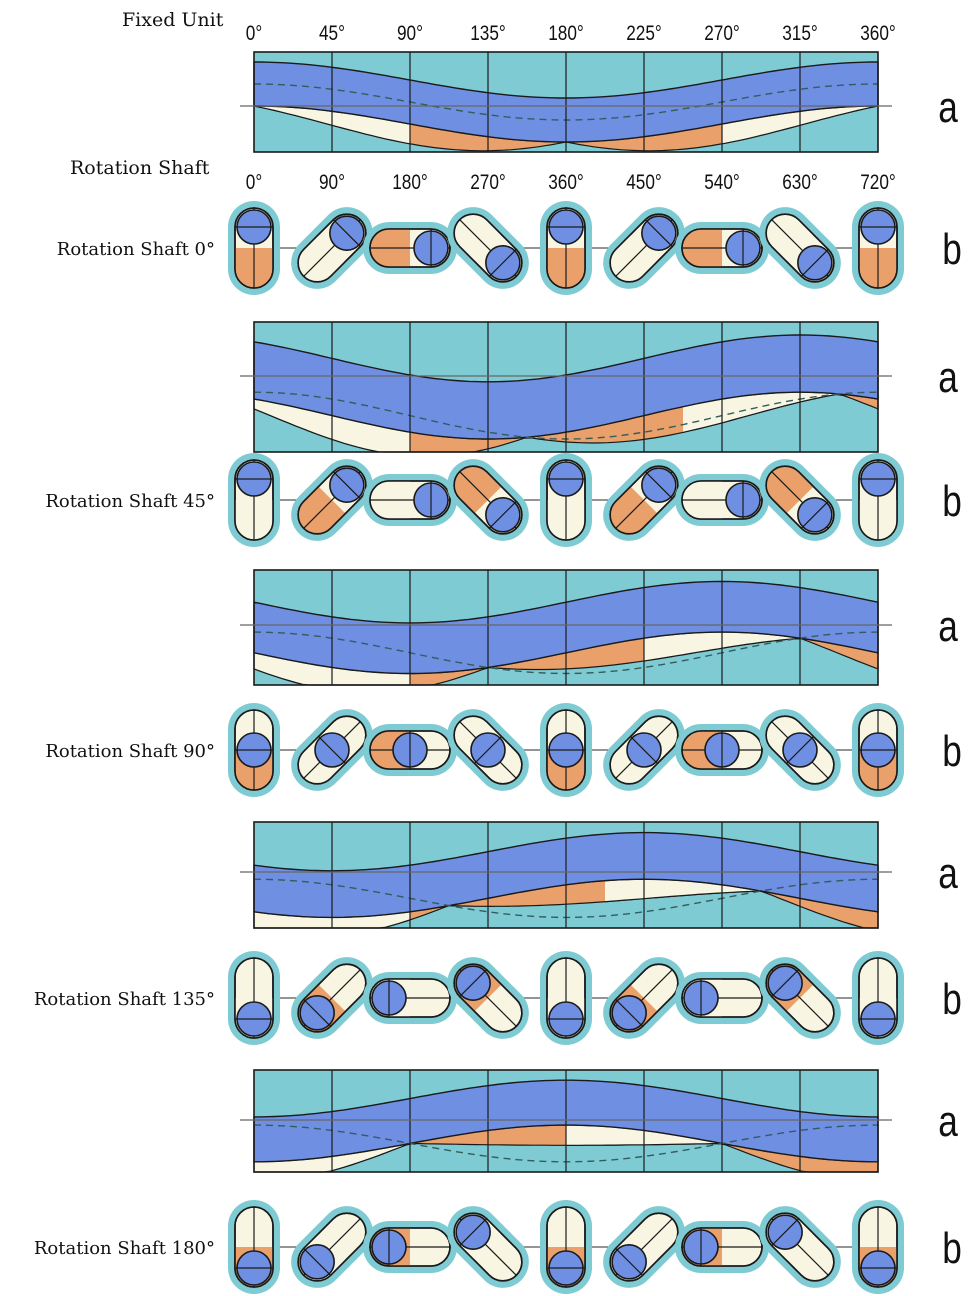 The image size is (972, 1296). I want to click on fixed-unit-tick-label: 0°, so click(254, 34).